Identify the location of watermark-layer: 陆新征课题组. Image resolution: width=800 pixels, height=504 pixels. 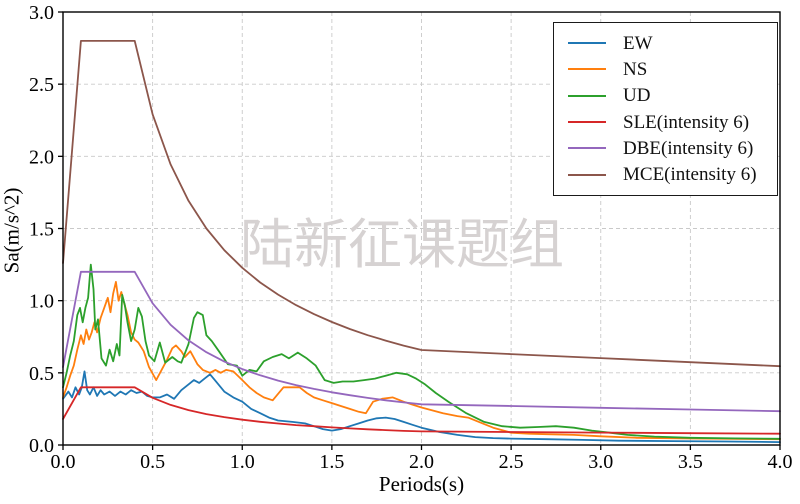
(402, 245).